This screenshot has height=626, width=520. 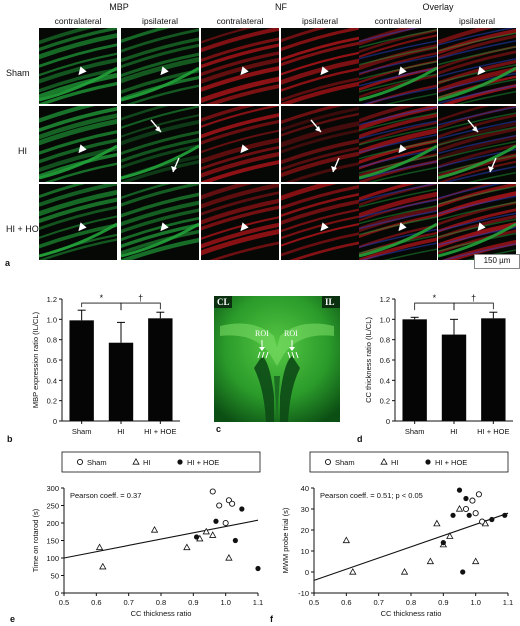 What do you see at coordinates (35, 540) in the screenshot?
I see `y-axis-label: Time on rotarod (s)` at bounding box center [35, 540].